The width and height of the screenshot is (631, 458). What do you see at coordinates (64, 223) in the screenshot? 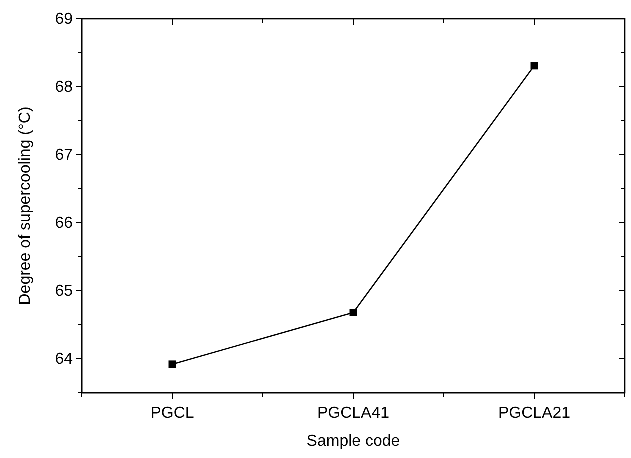
I see `y-tick-label: 66` at bounding box center [64, 223].